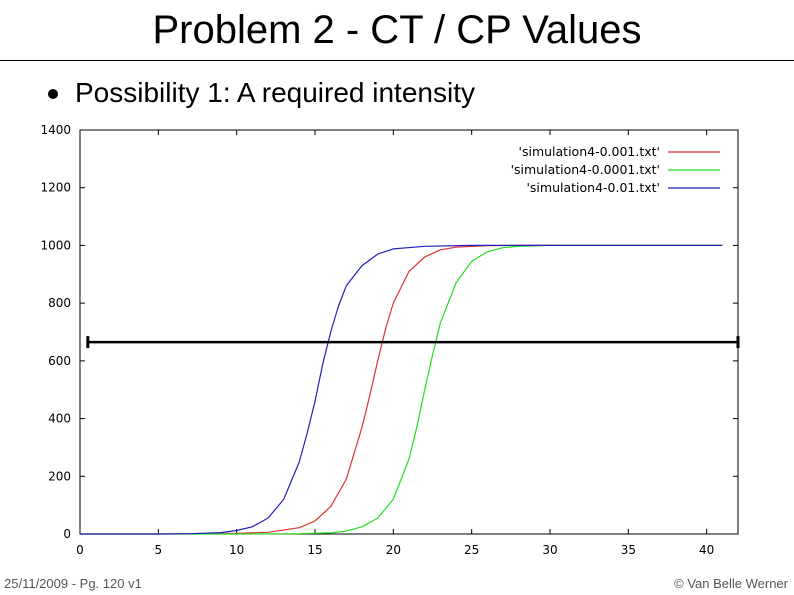  What do you see at coordinates (731, 583) in the screenshot?
I see `footer-copyright: © Van Belle Werner` at bounding box center [731, 583].